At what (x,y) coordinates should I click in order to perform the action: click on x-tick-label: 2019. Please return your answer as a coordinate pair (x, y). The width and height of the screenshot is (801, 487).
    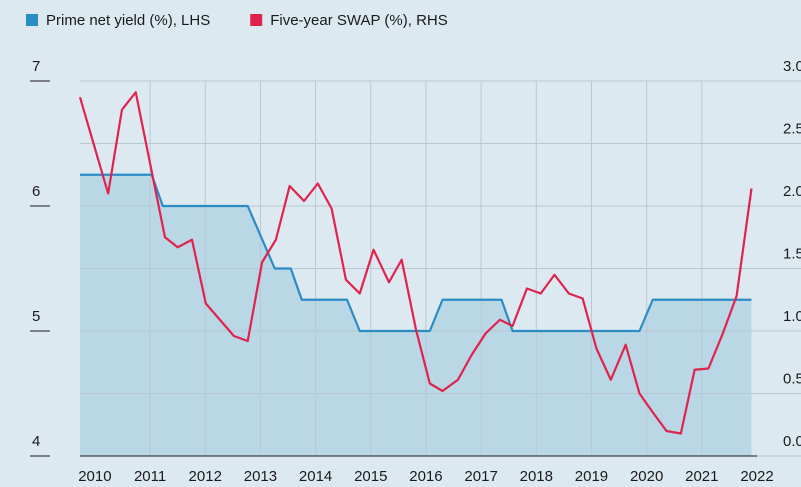
    Looking at the image, I should click on (591, 476).